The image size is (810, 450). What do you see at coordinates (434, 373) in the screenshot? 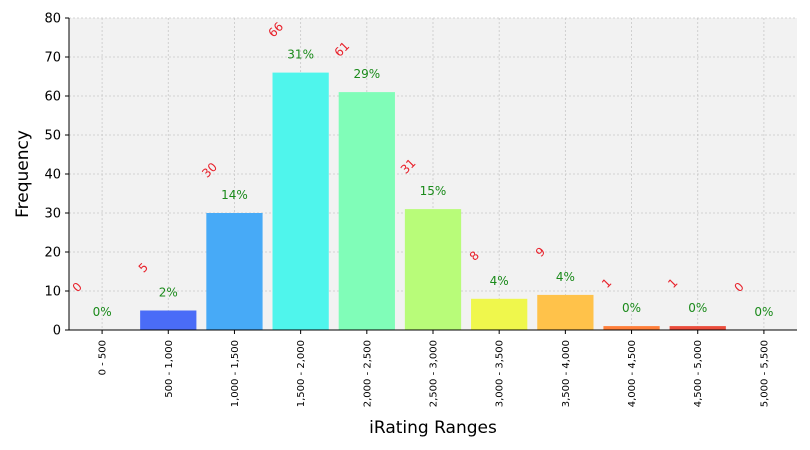
I see `x-tick-label: 2,500 - 3,000` at bounding box center [434, 373].